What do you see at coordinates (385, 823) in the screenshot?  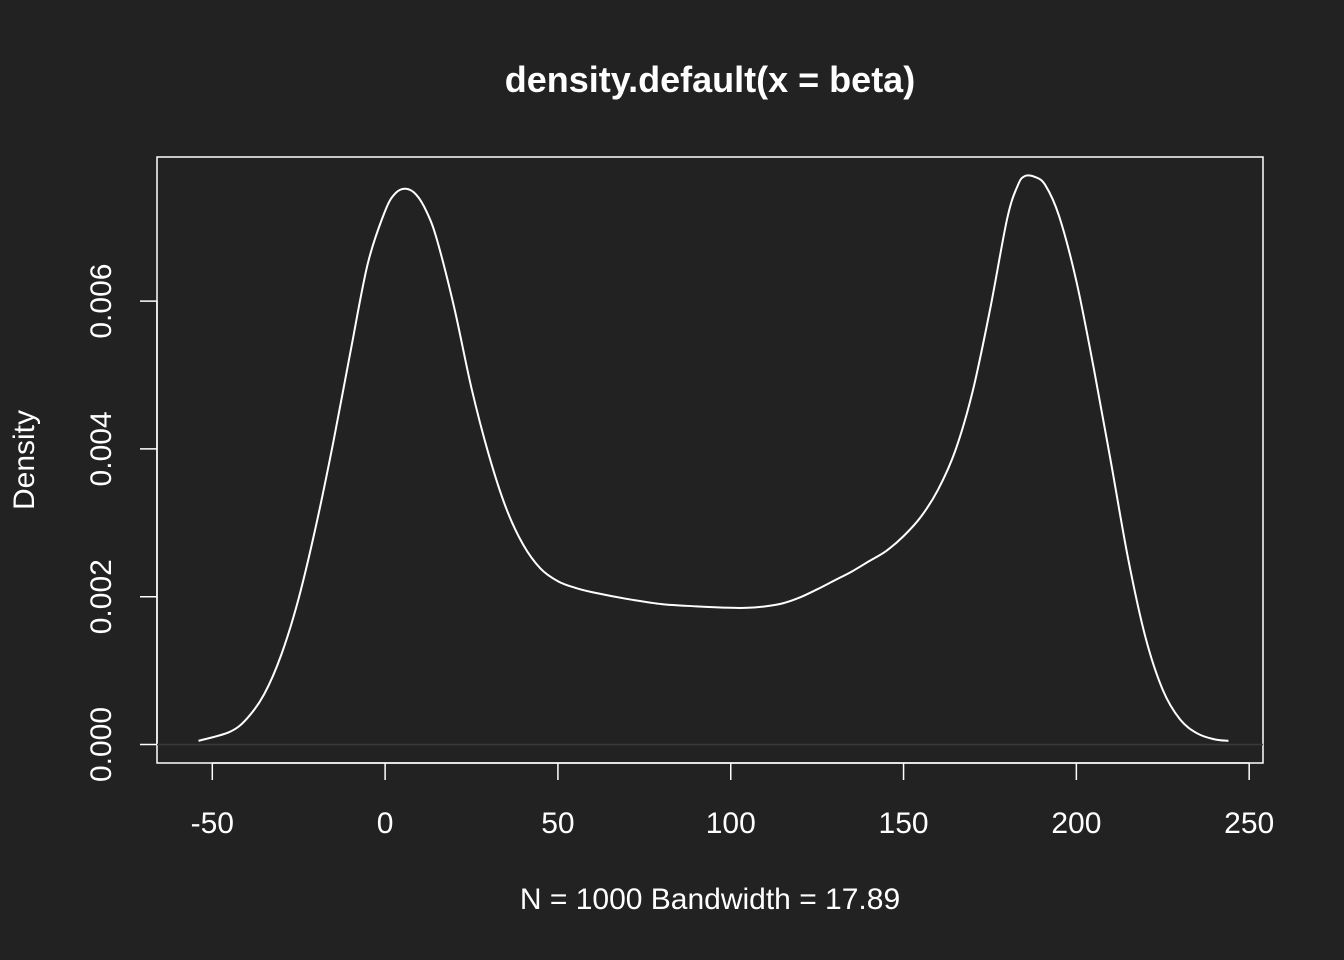 I see `x-tick-label: 0` at bounding box center [385, 823].